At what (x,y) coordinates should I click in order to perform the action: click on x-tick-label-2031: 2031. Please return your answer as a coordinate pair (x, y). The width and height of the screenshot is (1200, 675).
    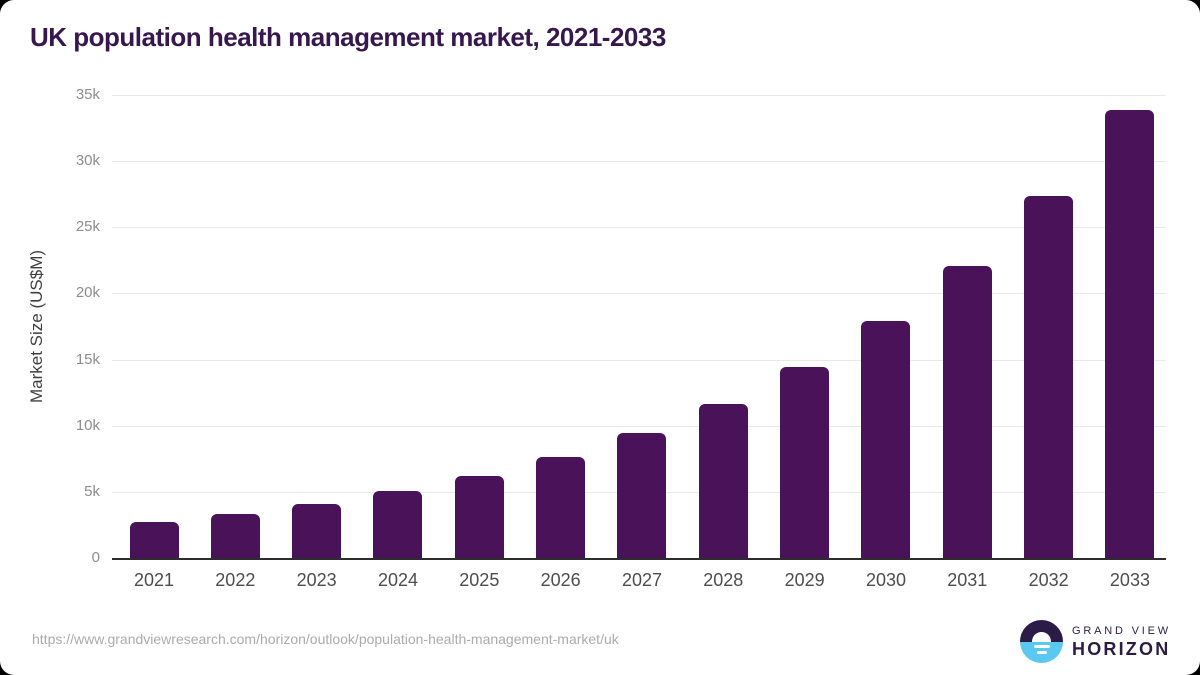
    Looking at the image, I should click on (967, 580).